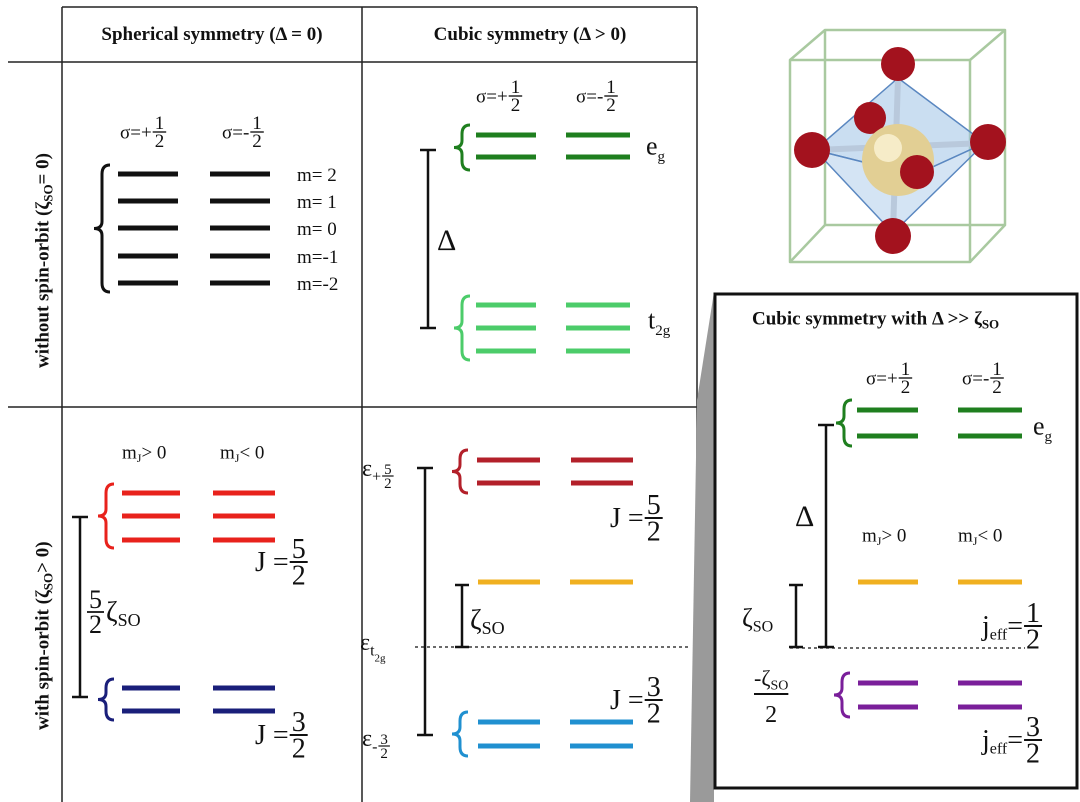 The image size is (1080, 802). What do you see at coordinates (1049, 437) in the screenshot?
I see `label: g` at bounding box center [1049, 437].